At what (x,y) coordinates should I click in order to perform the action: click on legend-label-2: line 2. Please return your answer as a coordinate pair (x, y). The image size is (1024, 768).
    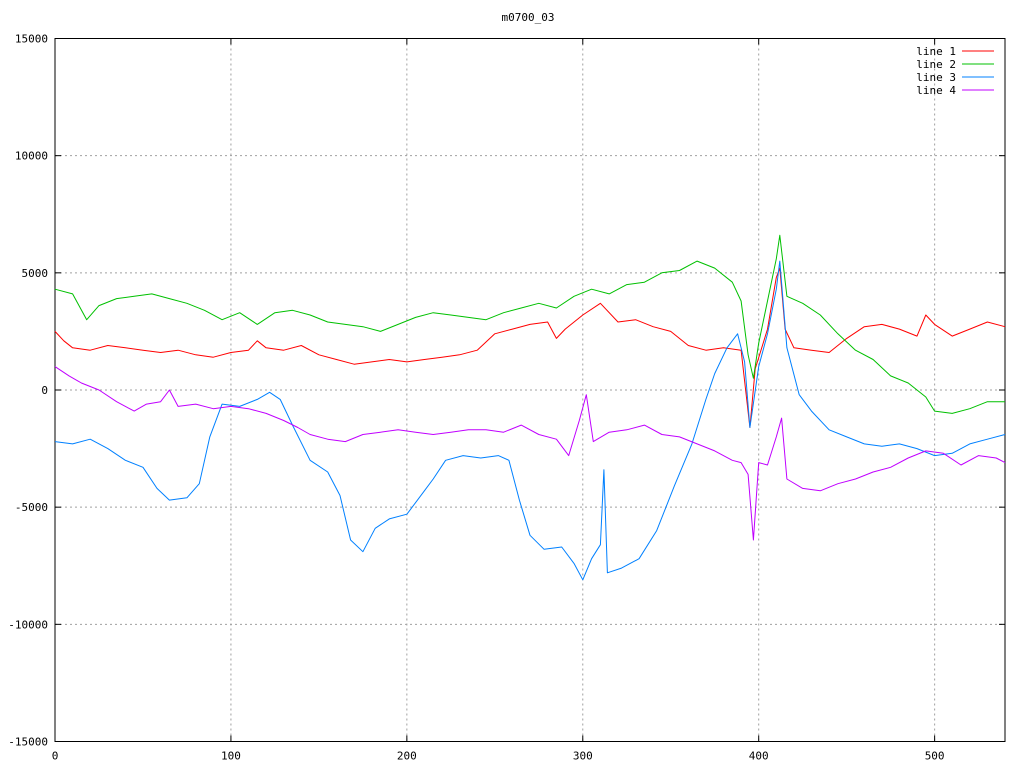
    Looking at the image, I should click on (936, 64).